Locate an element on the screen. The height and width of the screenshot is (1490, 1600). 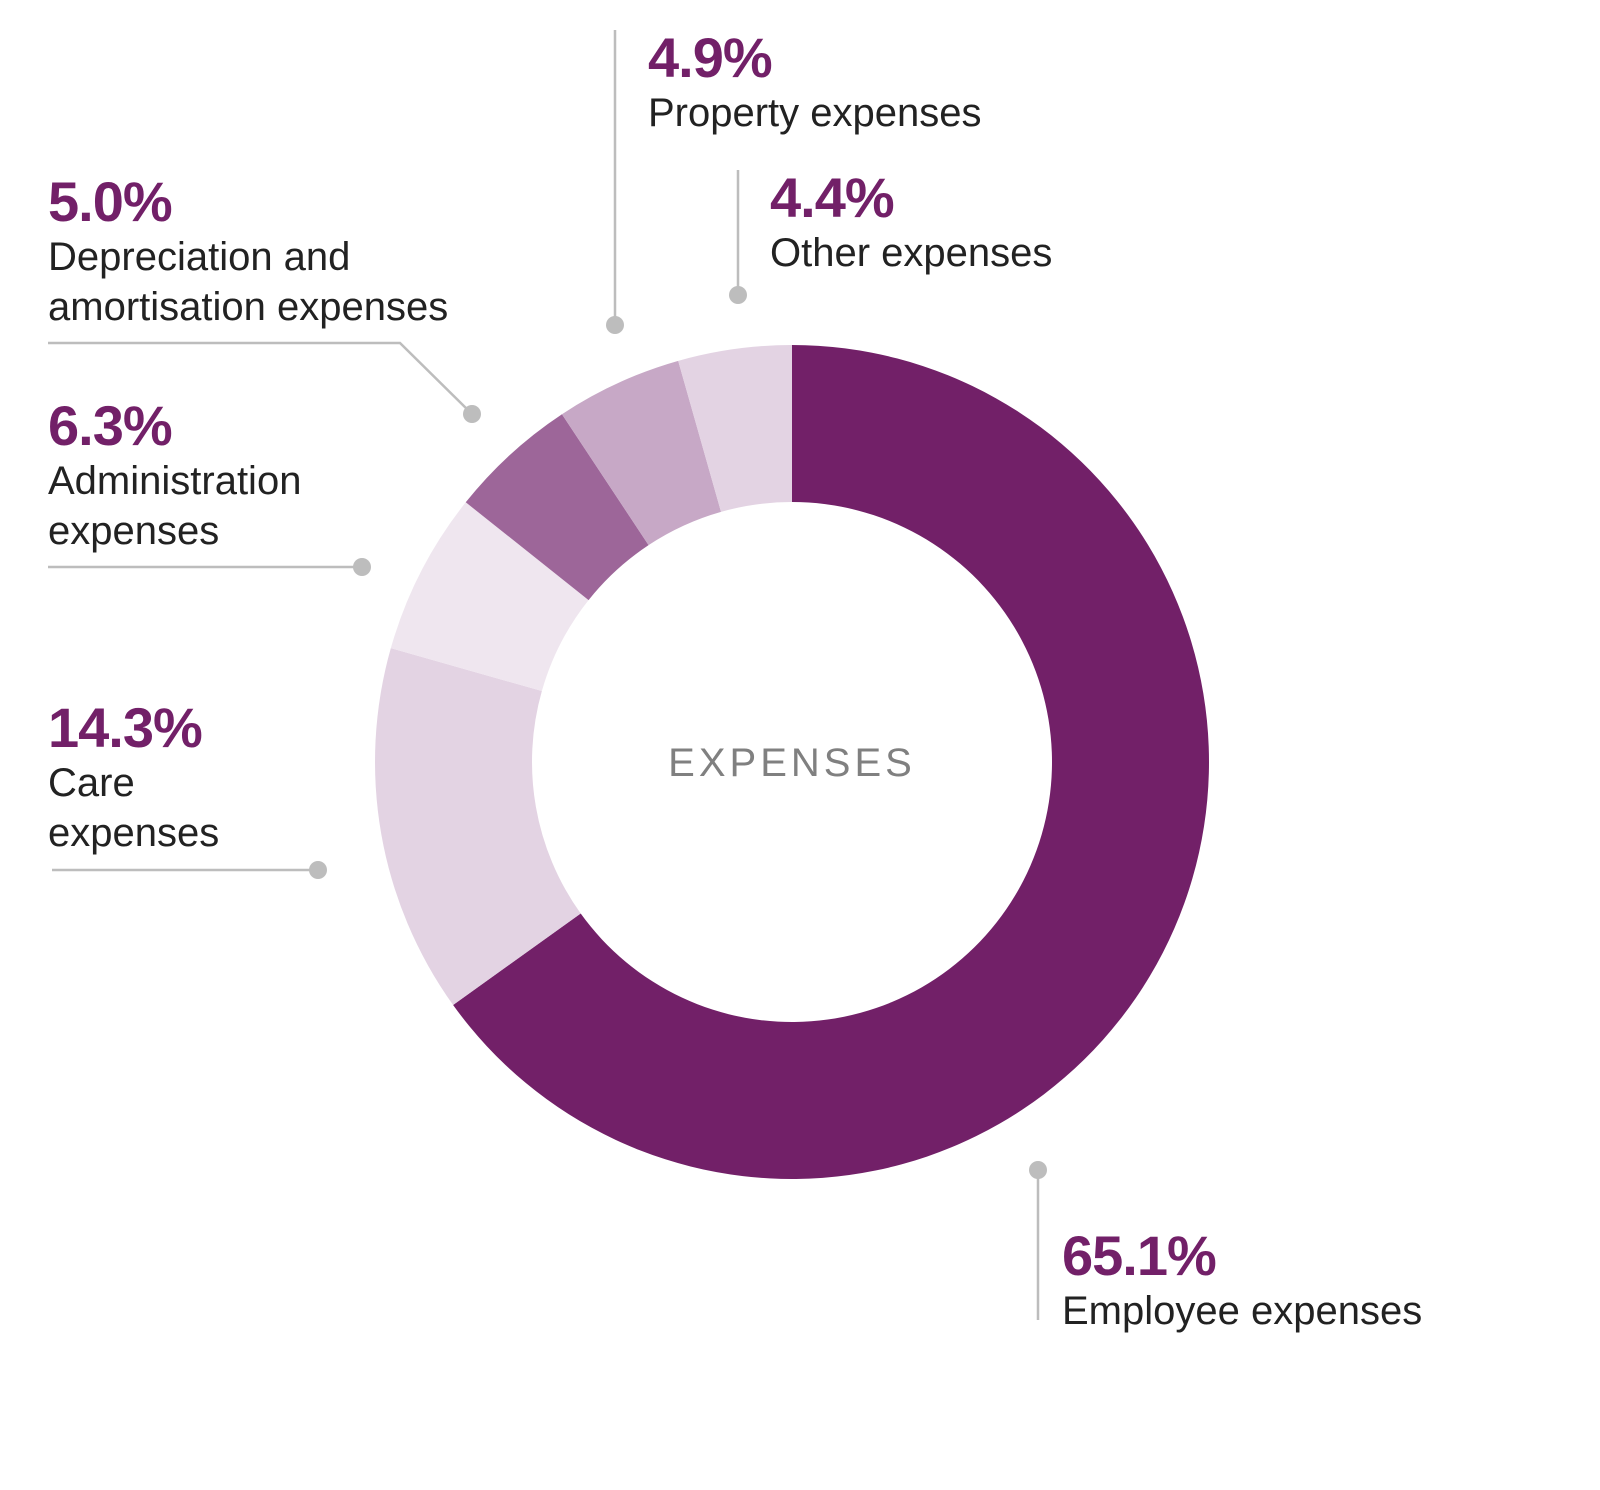
value-label: 4.9% is located at coordinates (710, 57).